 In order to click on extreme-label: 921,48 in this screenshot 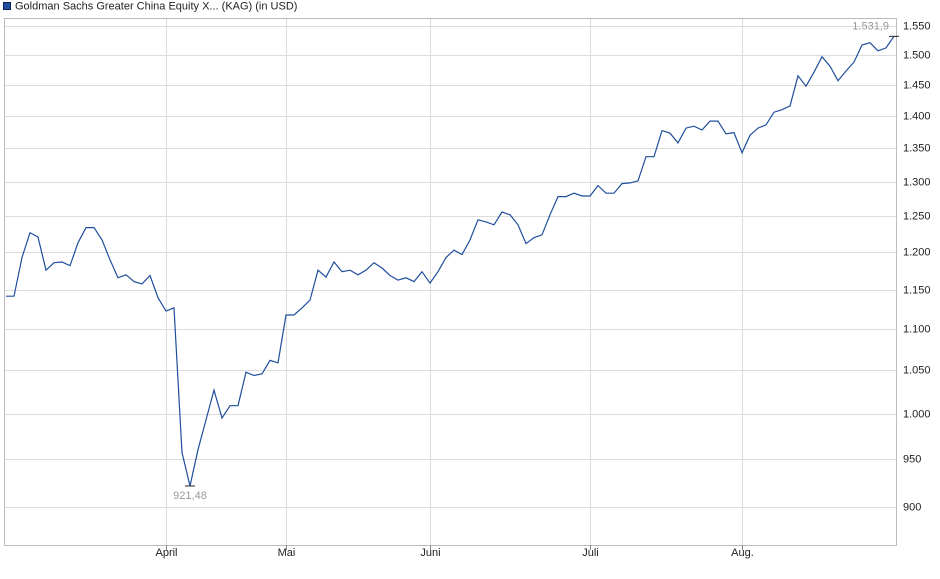, I will do `click(190, 496)`.